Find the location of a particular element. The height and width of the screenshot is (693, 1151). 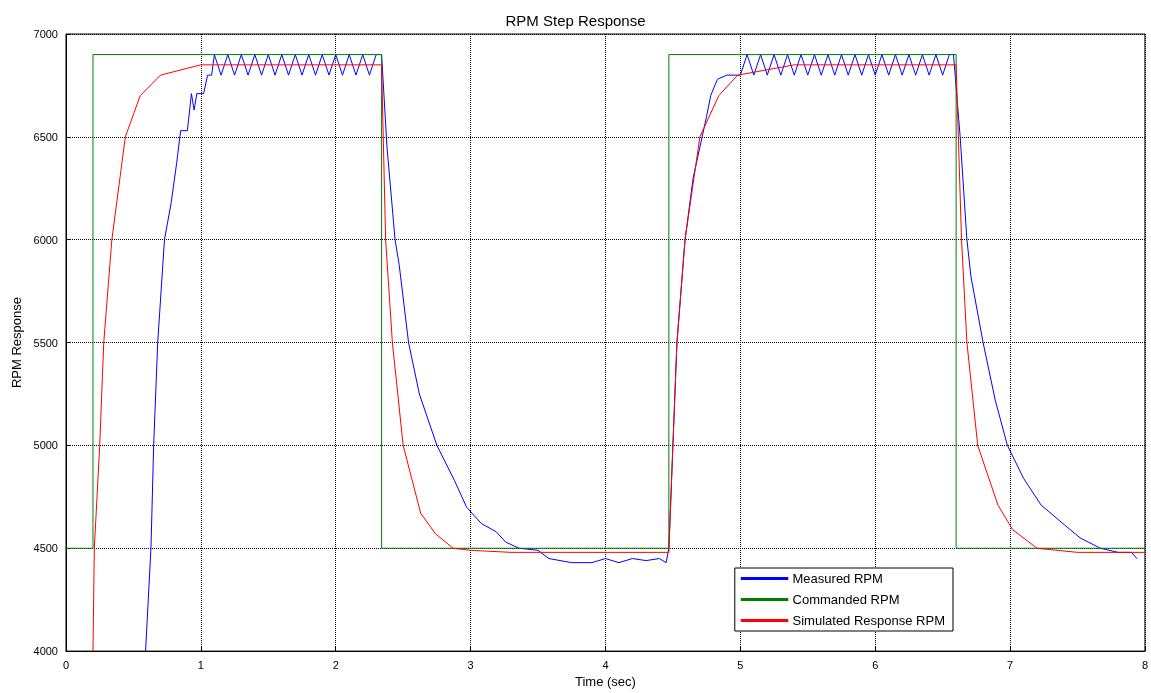

y-tick-label: 4500 is located at coordinates (45, 548).